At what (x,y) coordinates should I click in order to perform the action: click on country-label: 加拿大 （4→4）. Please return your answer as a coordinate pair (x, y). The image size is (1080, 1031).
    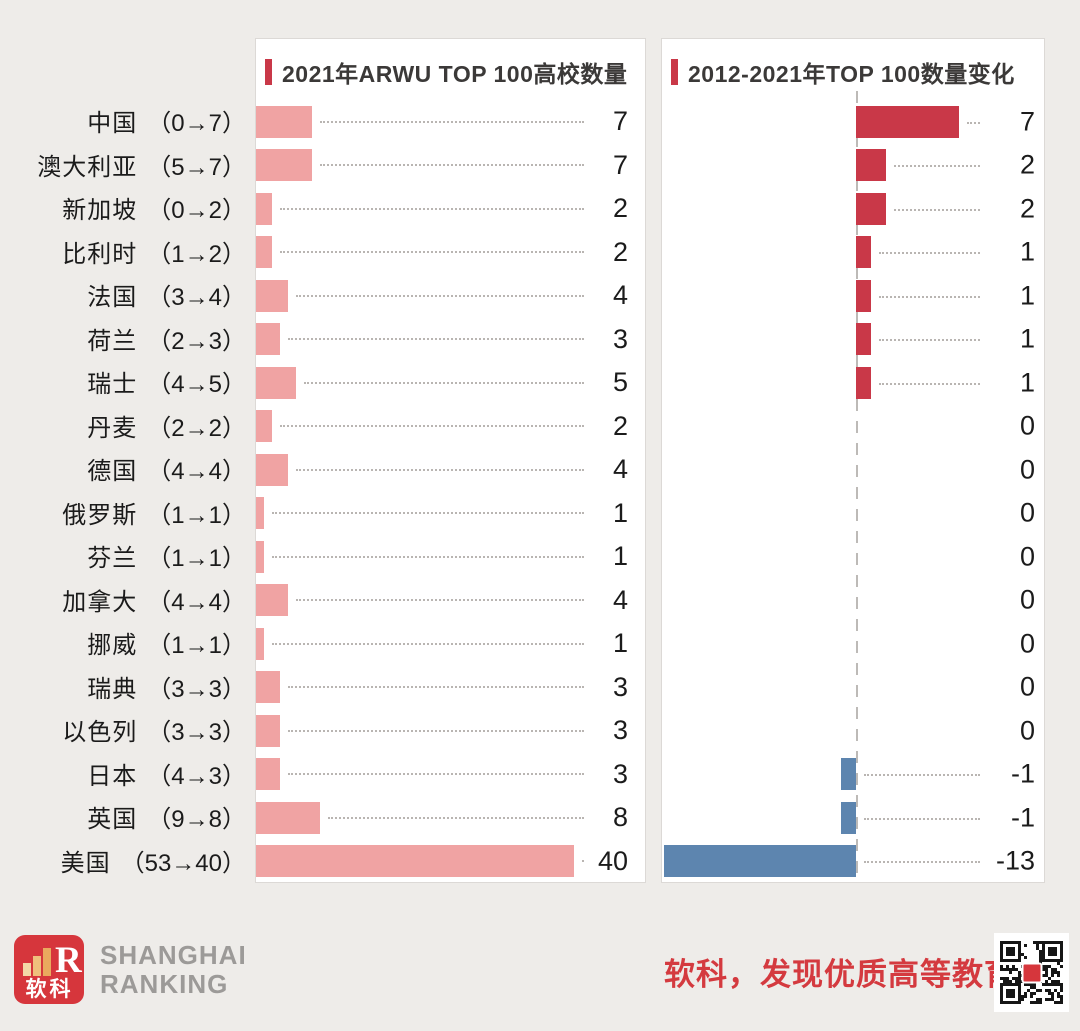
    Looking at the image, I should click on (123, 600).